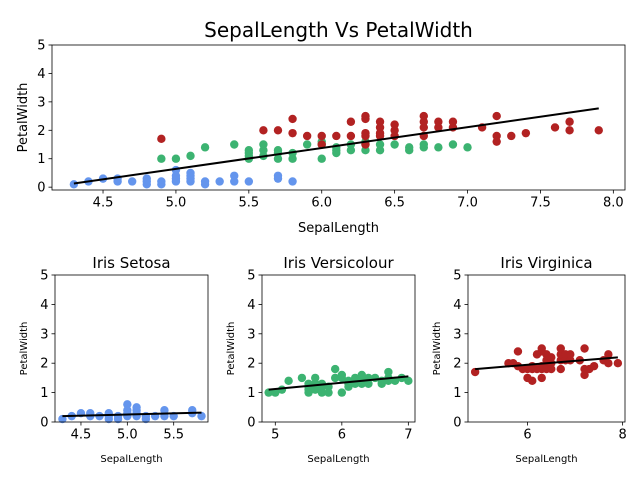  Describe the element at coordinates (275, 435) in the screenshot. I see `x-tick-label: 5` at that location.